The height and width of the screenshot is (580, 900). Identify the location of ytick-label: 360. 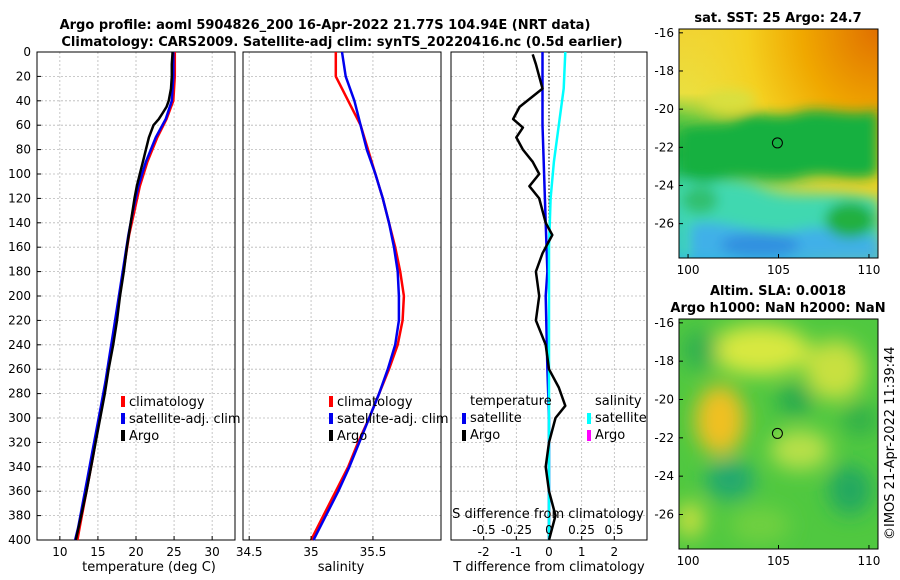
(19, 491).